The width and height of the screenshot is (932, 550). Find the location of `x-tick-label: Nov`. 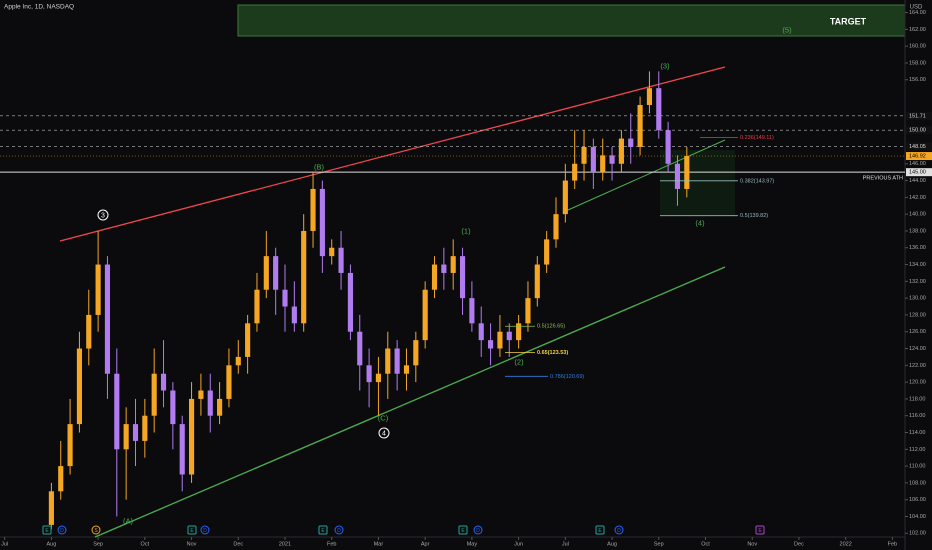

x-tick-label: Nov is located at coordinates (192, 544).